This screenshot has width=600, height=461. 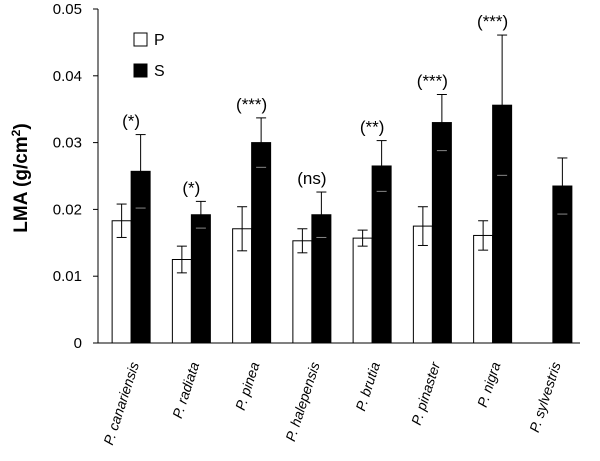 What do you see at coordinates (140, 70) in the screenshot?
I see `legend-swatch-s` at bounding box center [140, 70].